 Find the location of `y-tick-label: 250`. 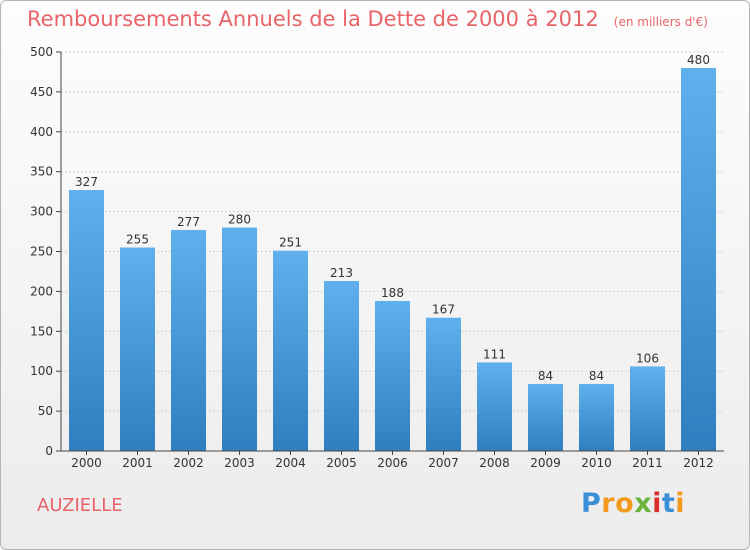

y-tick-label: 250 is located at coordinates (41, 252).